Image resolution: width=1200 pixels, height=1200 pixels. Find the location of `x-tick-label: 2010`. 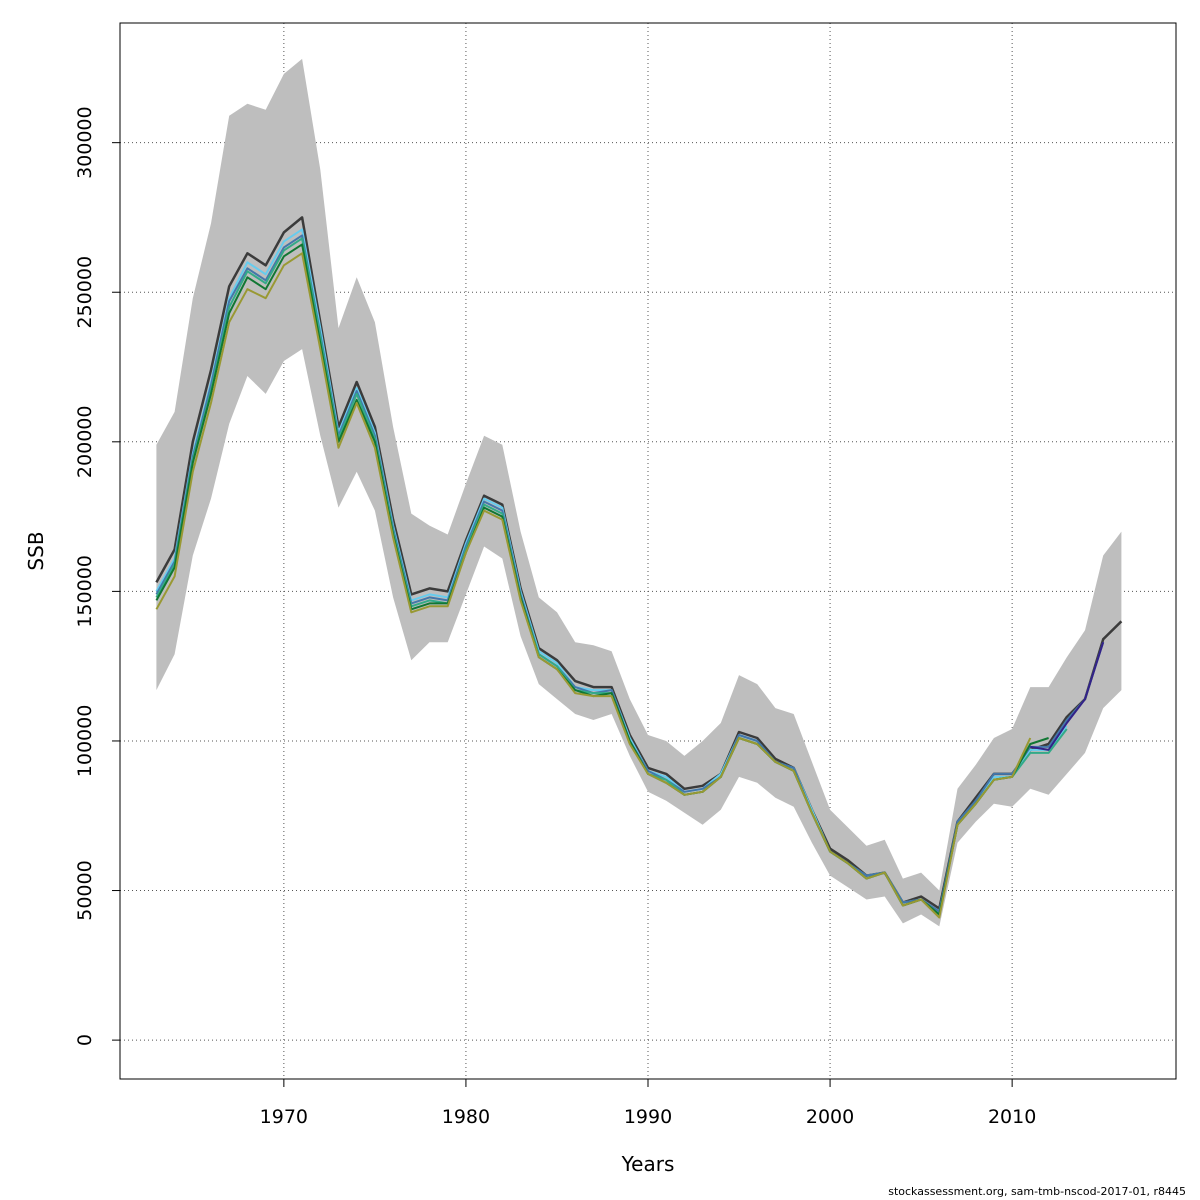

x-tick-label: 2010 is located at coordinates (1012, 1117).